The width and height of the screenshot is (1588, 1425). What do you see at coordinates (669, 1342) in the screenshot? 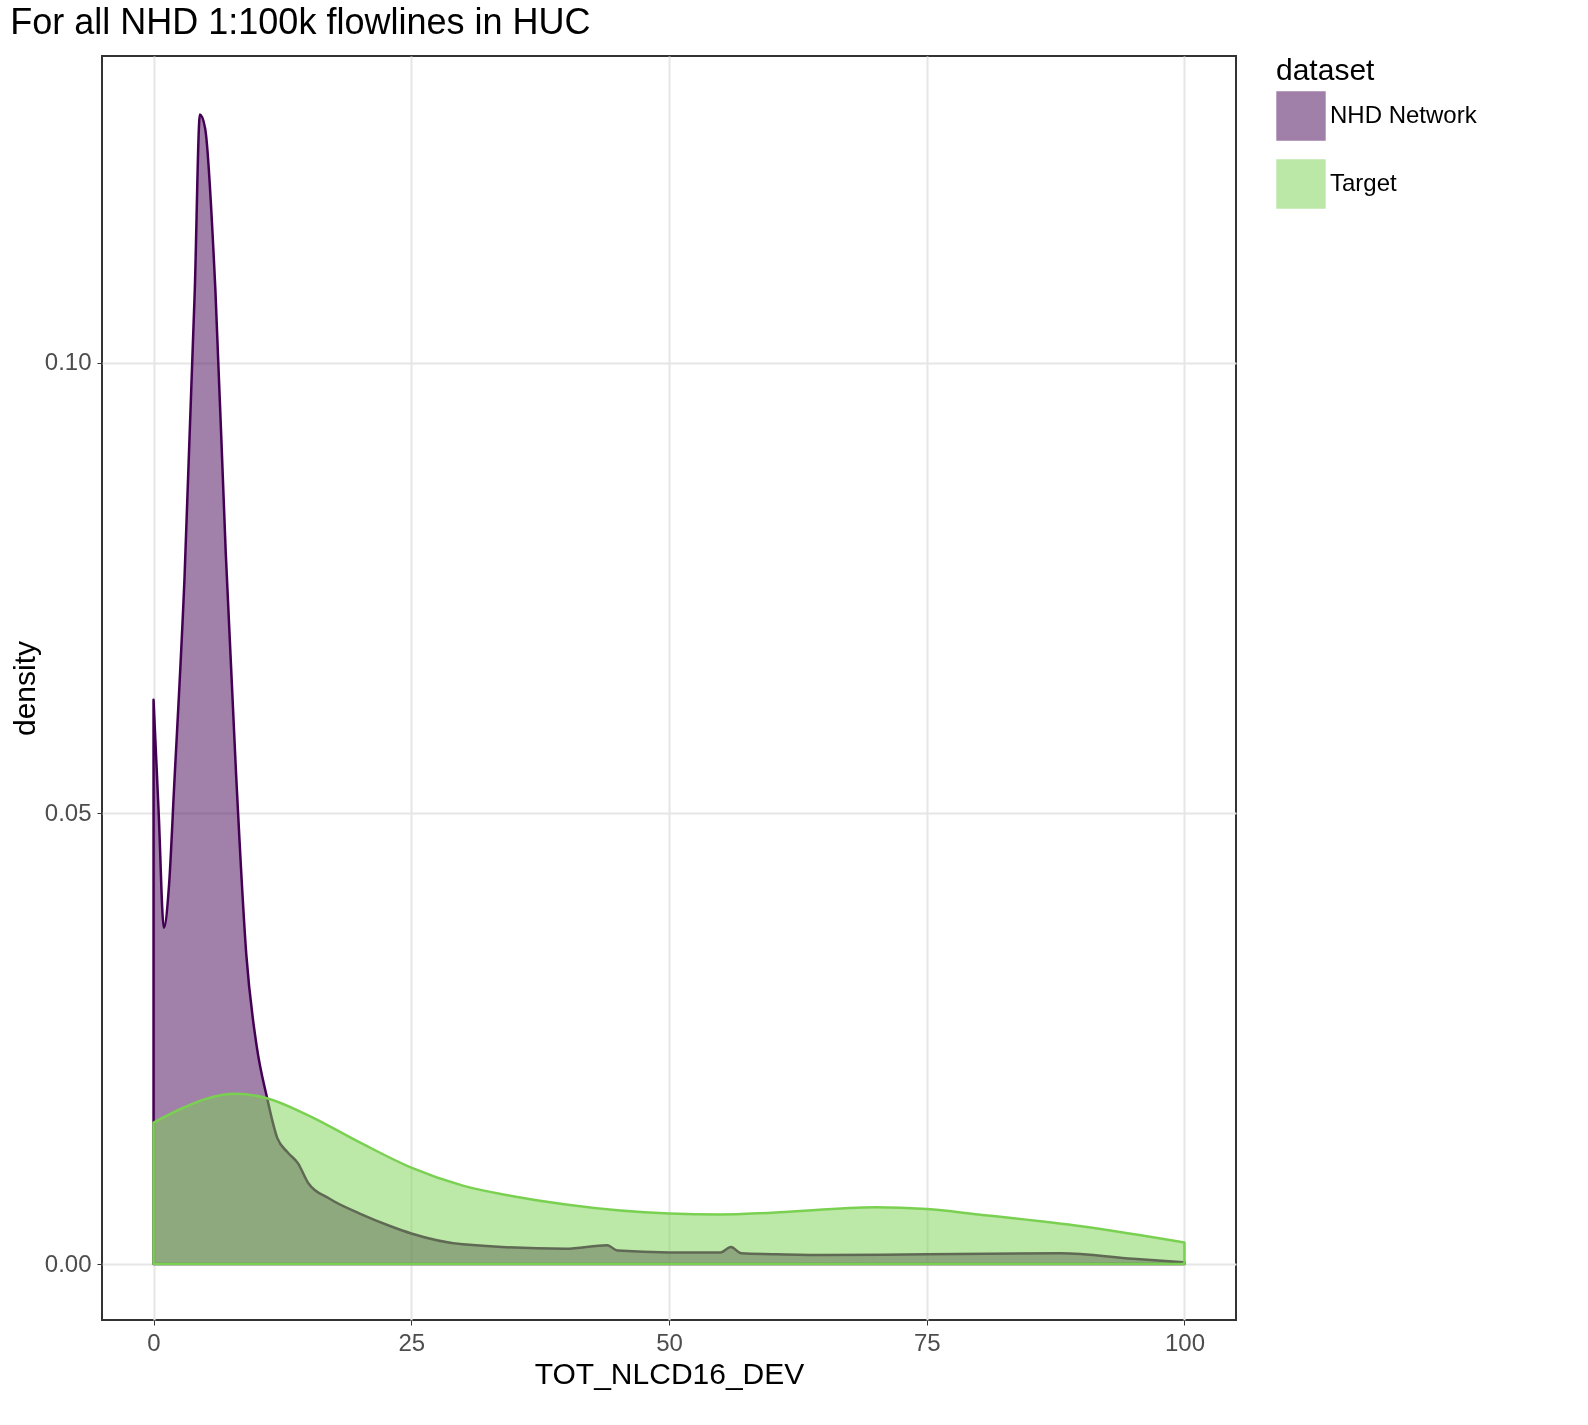
I see `x-tick-label: 50` at bounding box center [669, 1342].